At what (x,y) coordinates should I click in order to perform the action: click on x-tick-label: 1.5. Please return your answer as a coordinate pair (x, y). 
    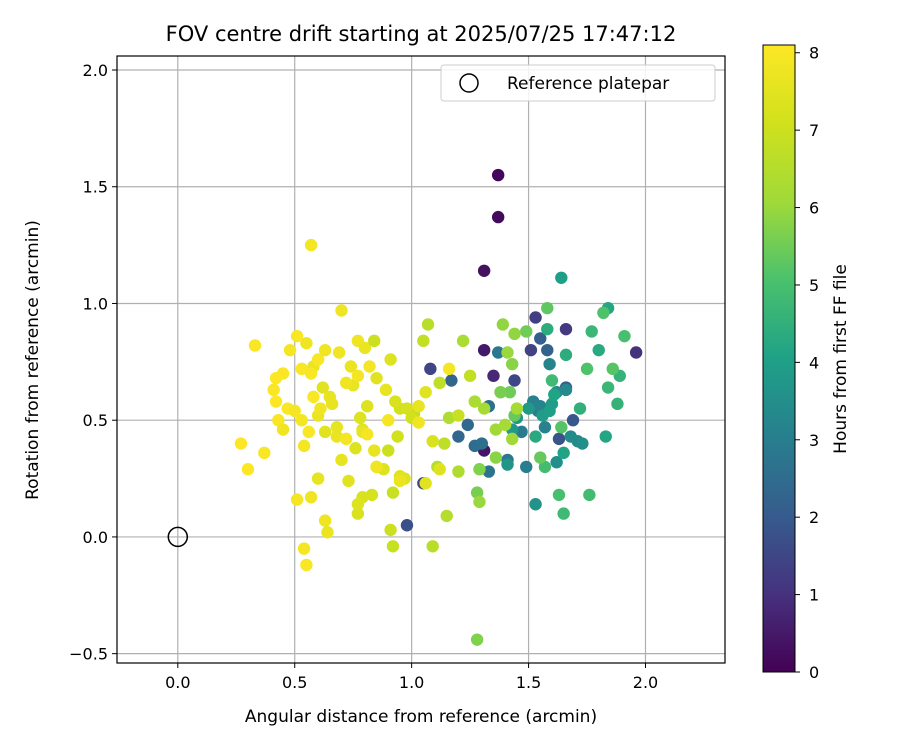
    Looking at the image, I should click on (528, 682).